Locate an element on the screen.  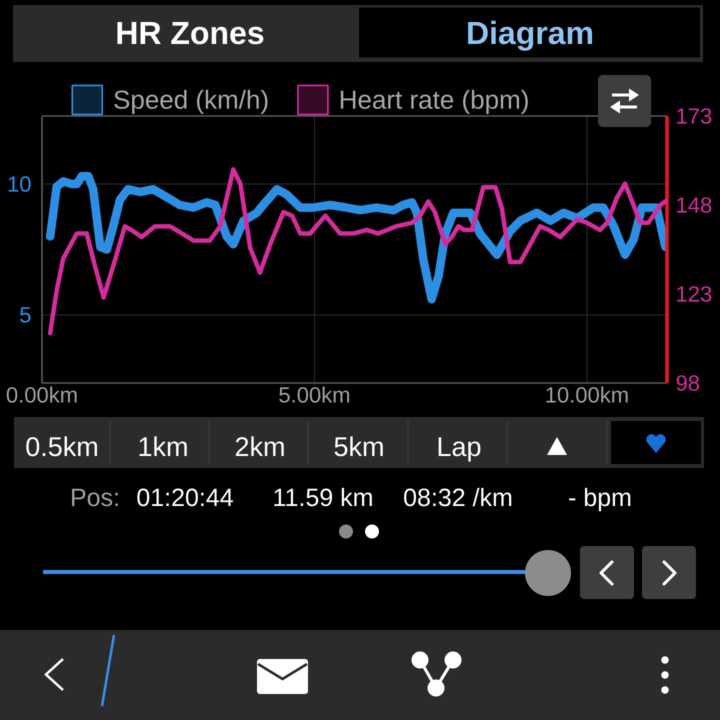
text: Diagram is located at coordinates (530, 35).